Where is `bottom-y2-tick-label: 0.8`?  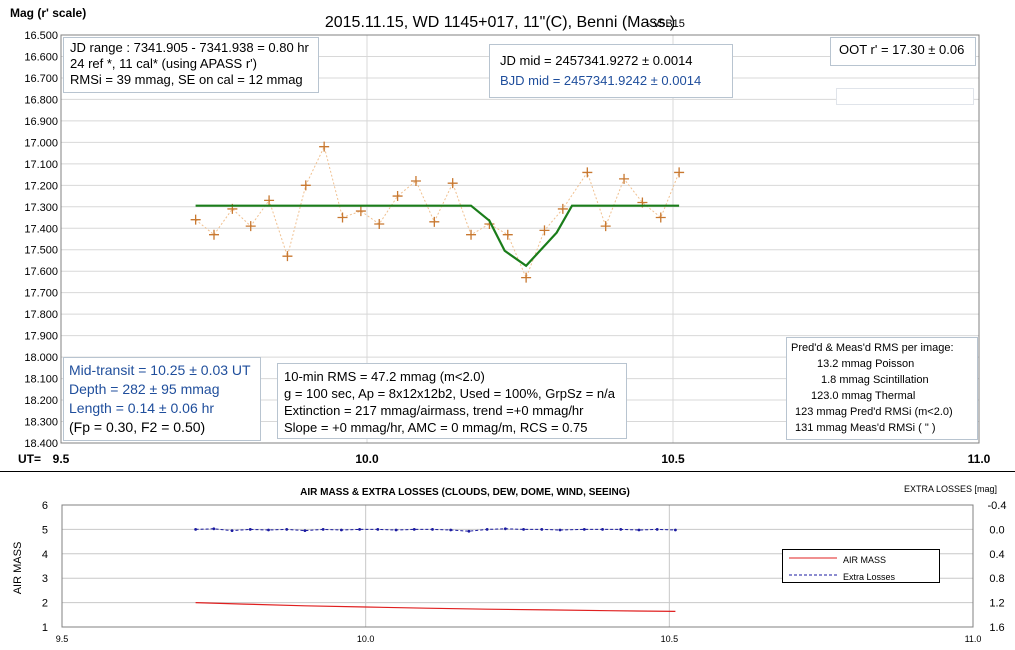 bottom-y2-tick-label: 0.8 is located at coordinates (996, 579).